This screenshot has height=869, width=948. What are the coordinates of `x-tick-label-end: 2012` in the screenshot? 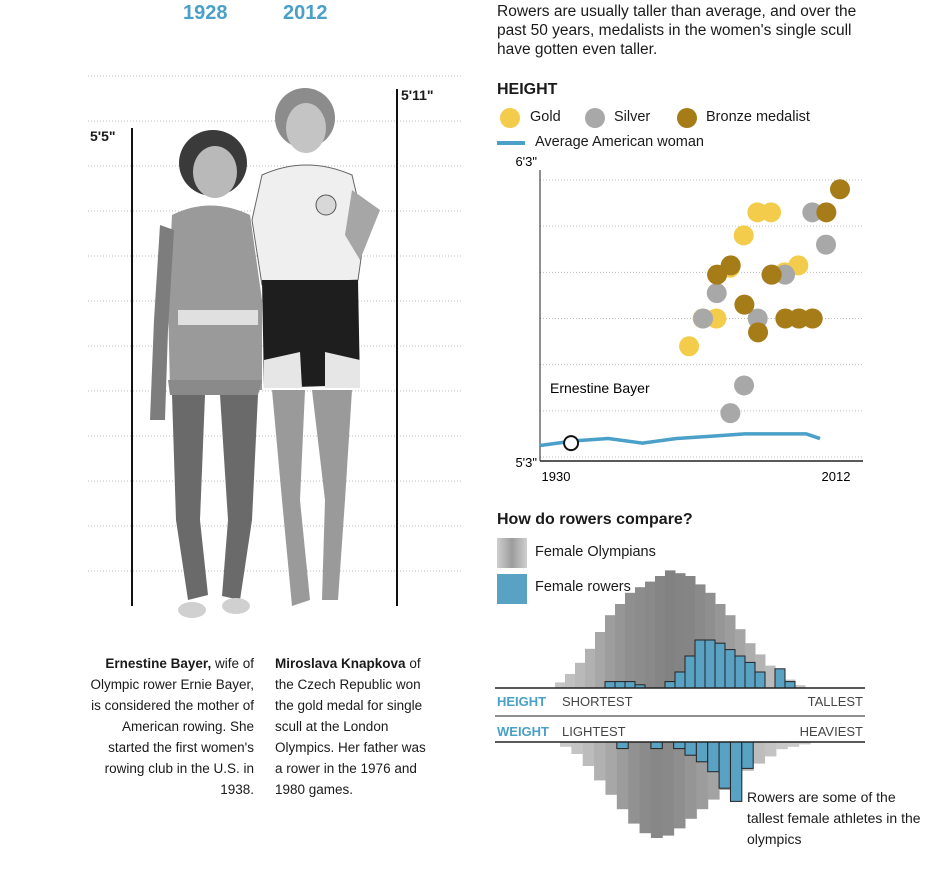 It's located at (836, 476).